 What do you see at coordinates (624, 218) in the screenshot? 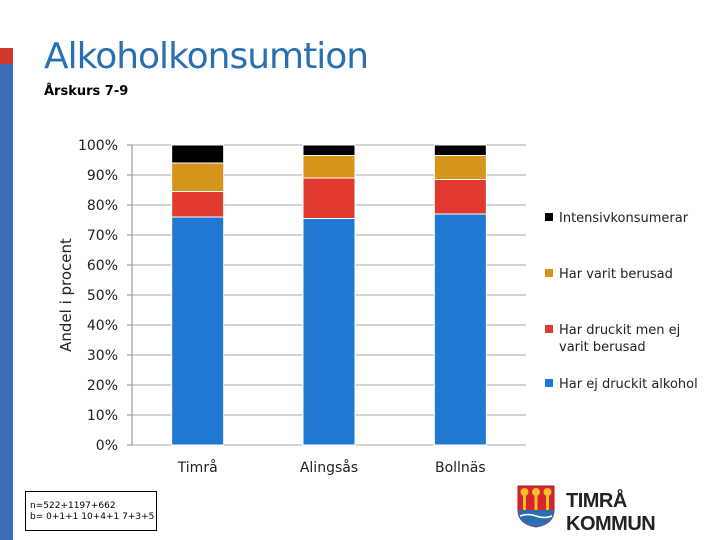
I see `legend-label: Intensivkonsumerar` at bounding box center [624, 218].